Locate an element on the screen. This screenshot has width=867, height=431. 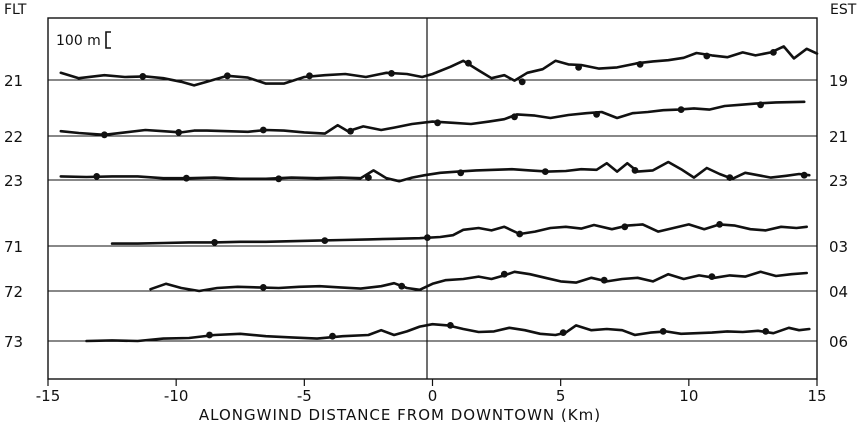
x-tick-label--10: -10 is located at coordinates (176, 396).